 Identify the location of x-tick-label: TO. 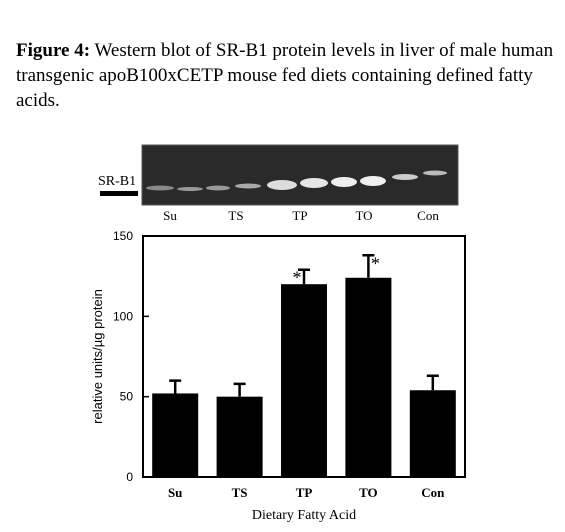
(368, 492).